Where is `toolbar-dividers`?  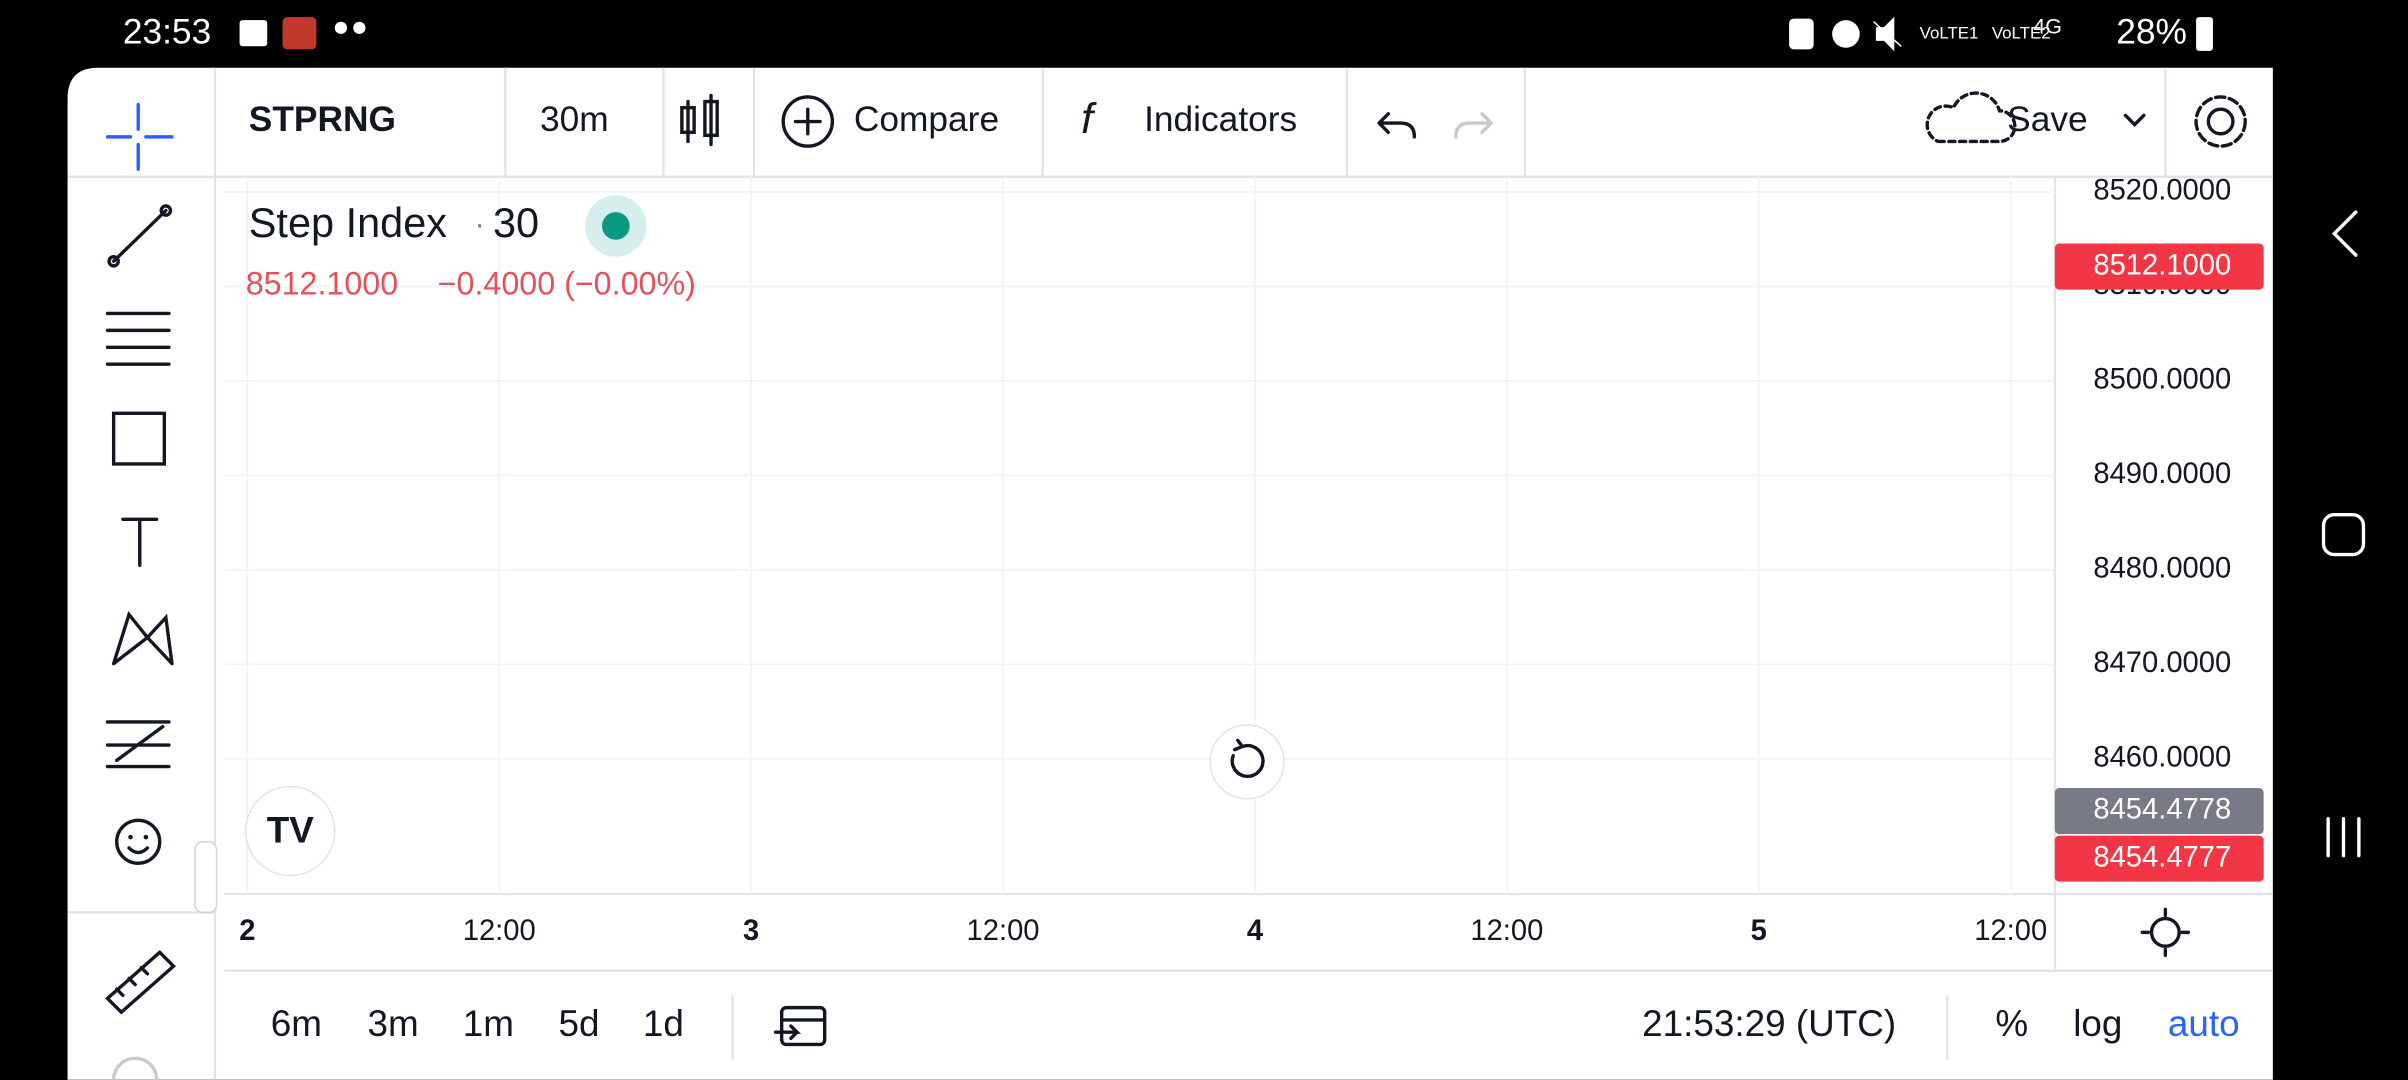
toolbar-dividers is located at coordinates (1170, 122).